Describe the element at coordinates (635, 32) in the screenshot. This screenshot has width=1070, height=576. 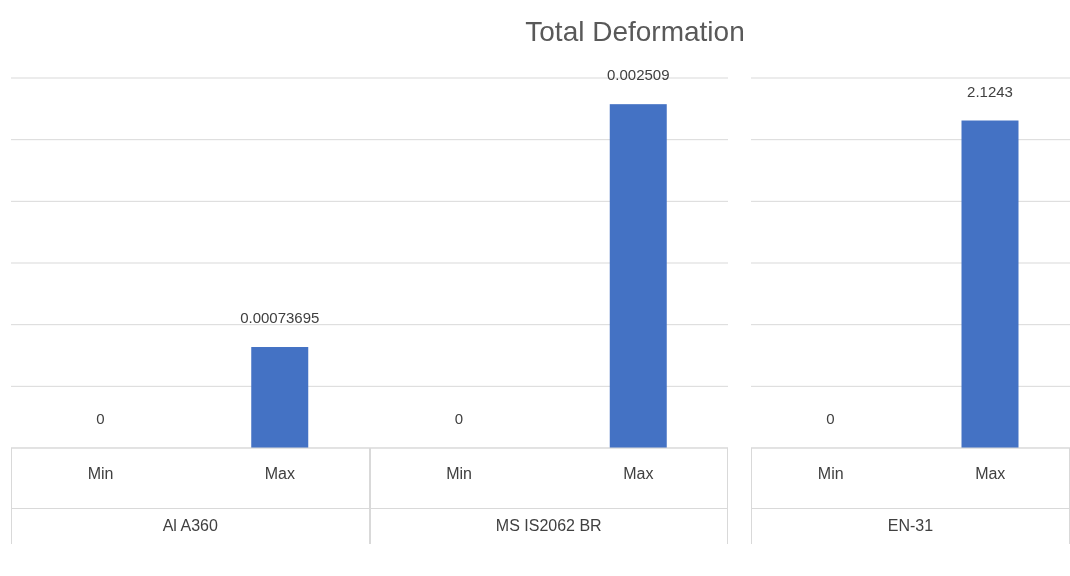
I see `chart-title: Total Deformation` at that location.